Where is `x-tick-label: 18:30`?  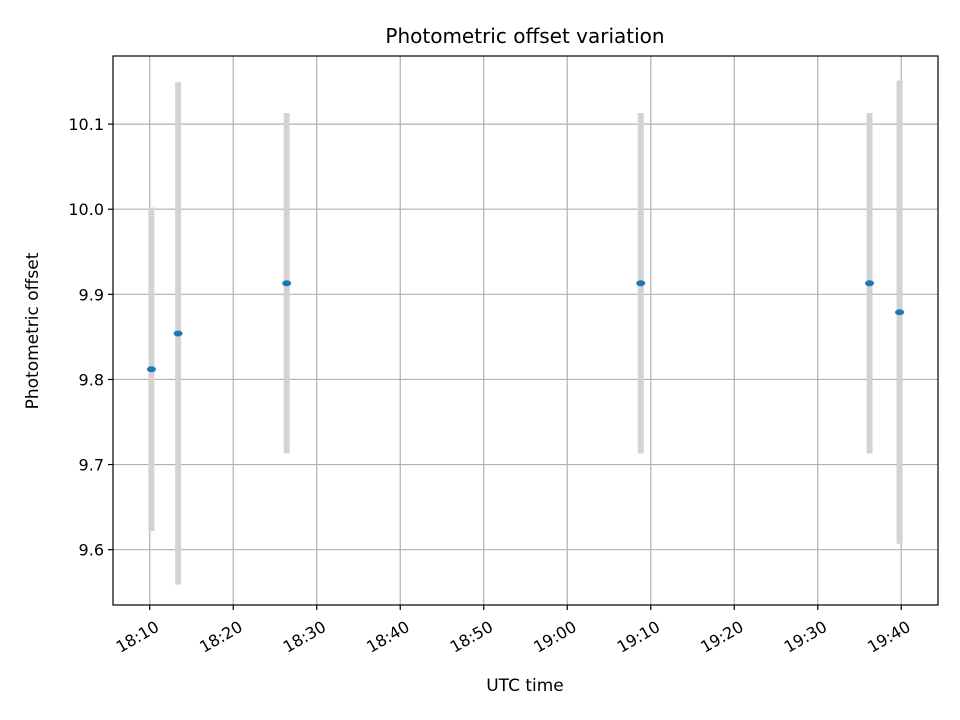
x-tick-label: 18:30 is located at coordinates (304, 637).